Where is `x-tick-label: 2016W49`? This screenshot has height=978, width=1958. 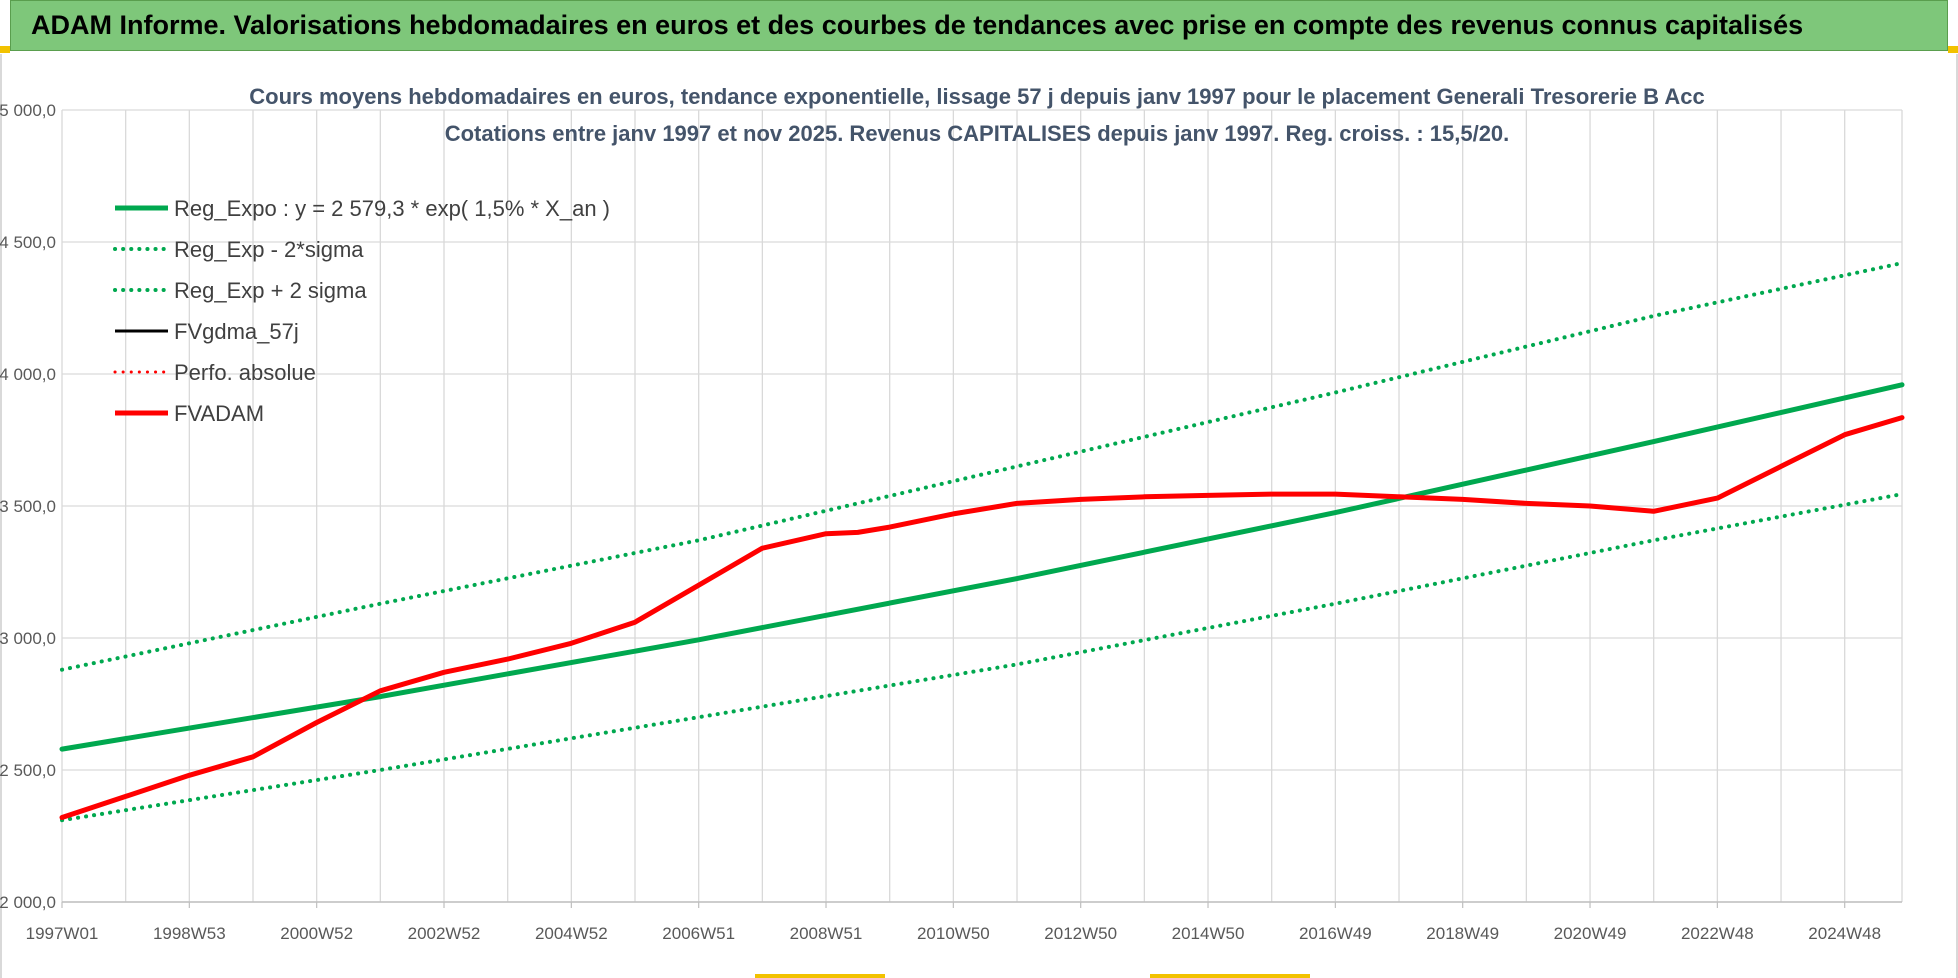 x-tick-label: 2016W49 is located at coordinates (1335, 933).